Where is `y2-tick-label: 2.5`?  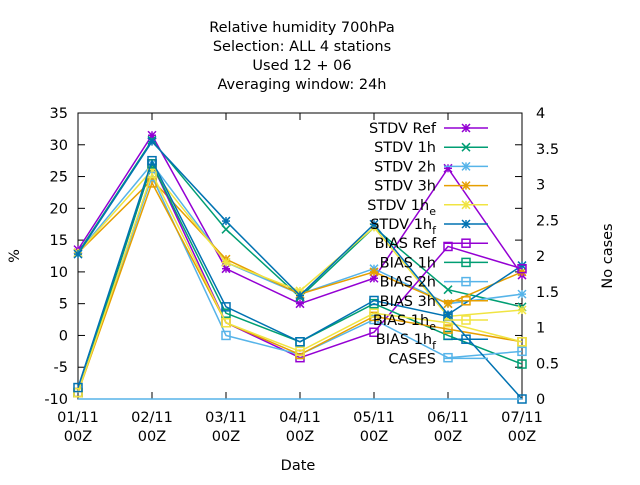 y2-tick-label: 2.5 is located at coordinates (547, 221).